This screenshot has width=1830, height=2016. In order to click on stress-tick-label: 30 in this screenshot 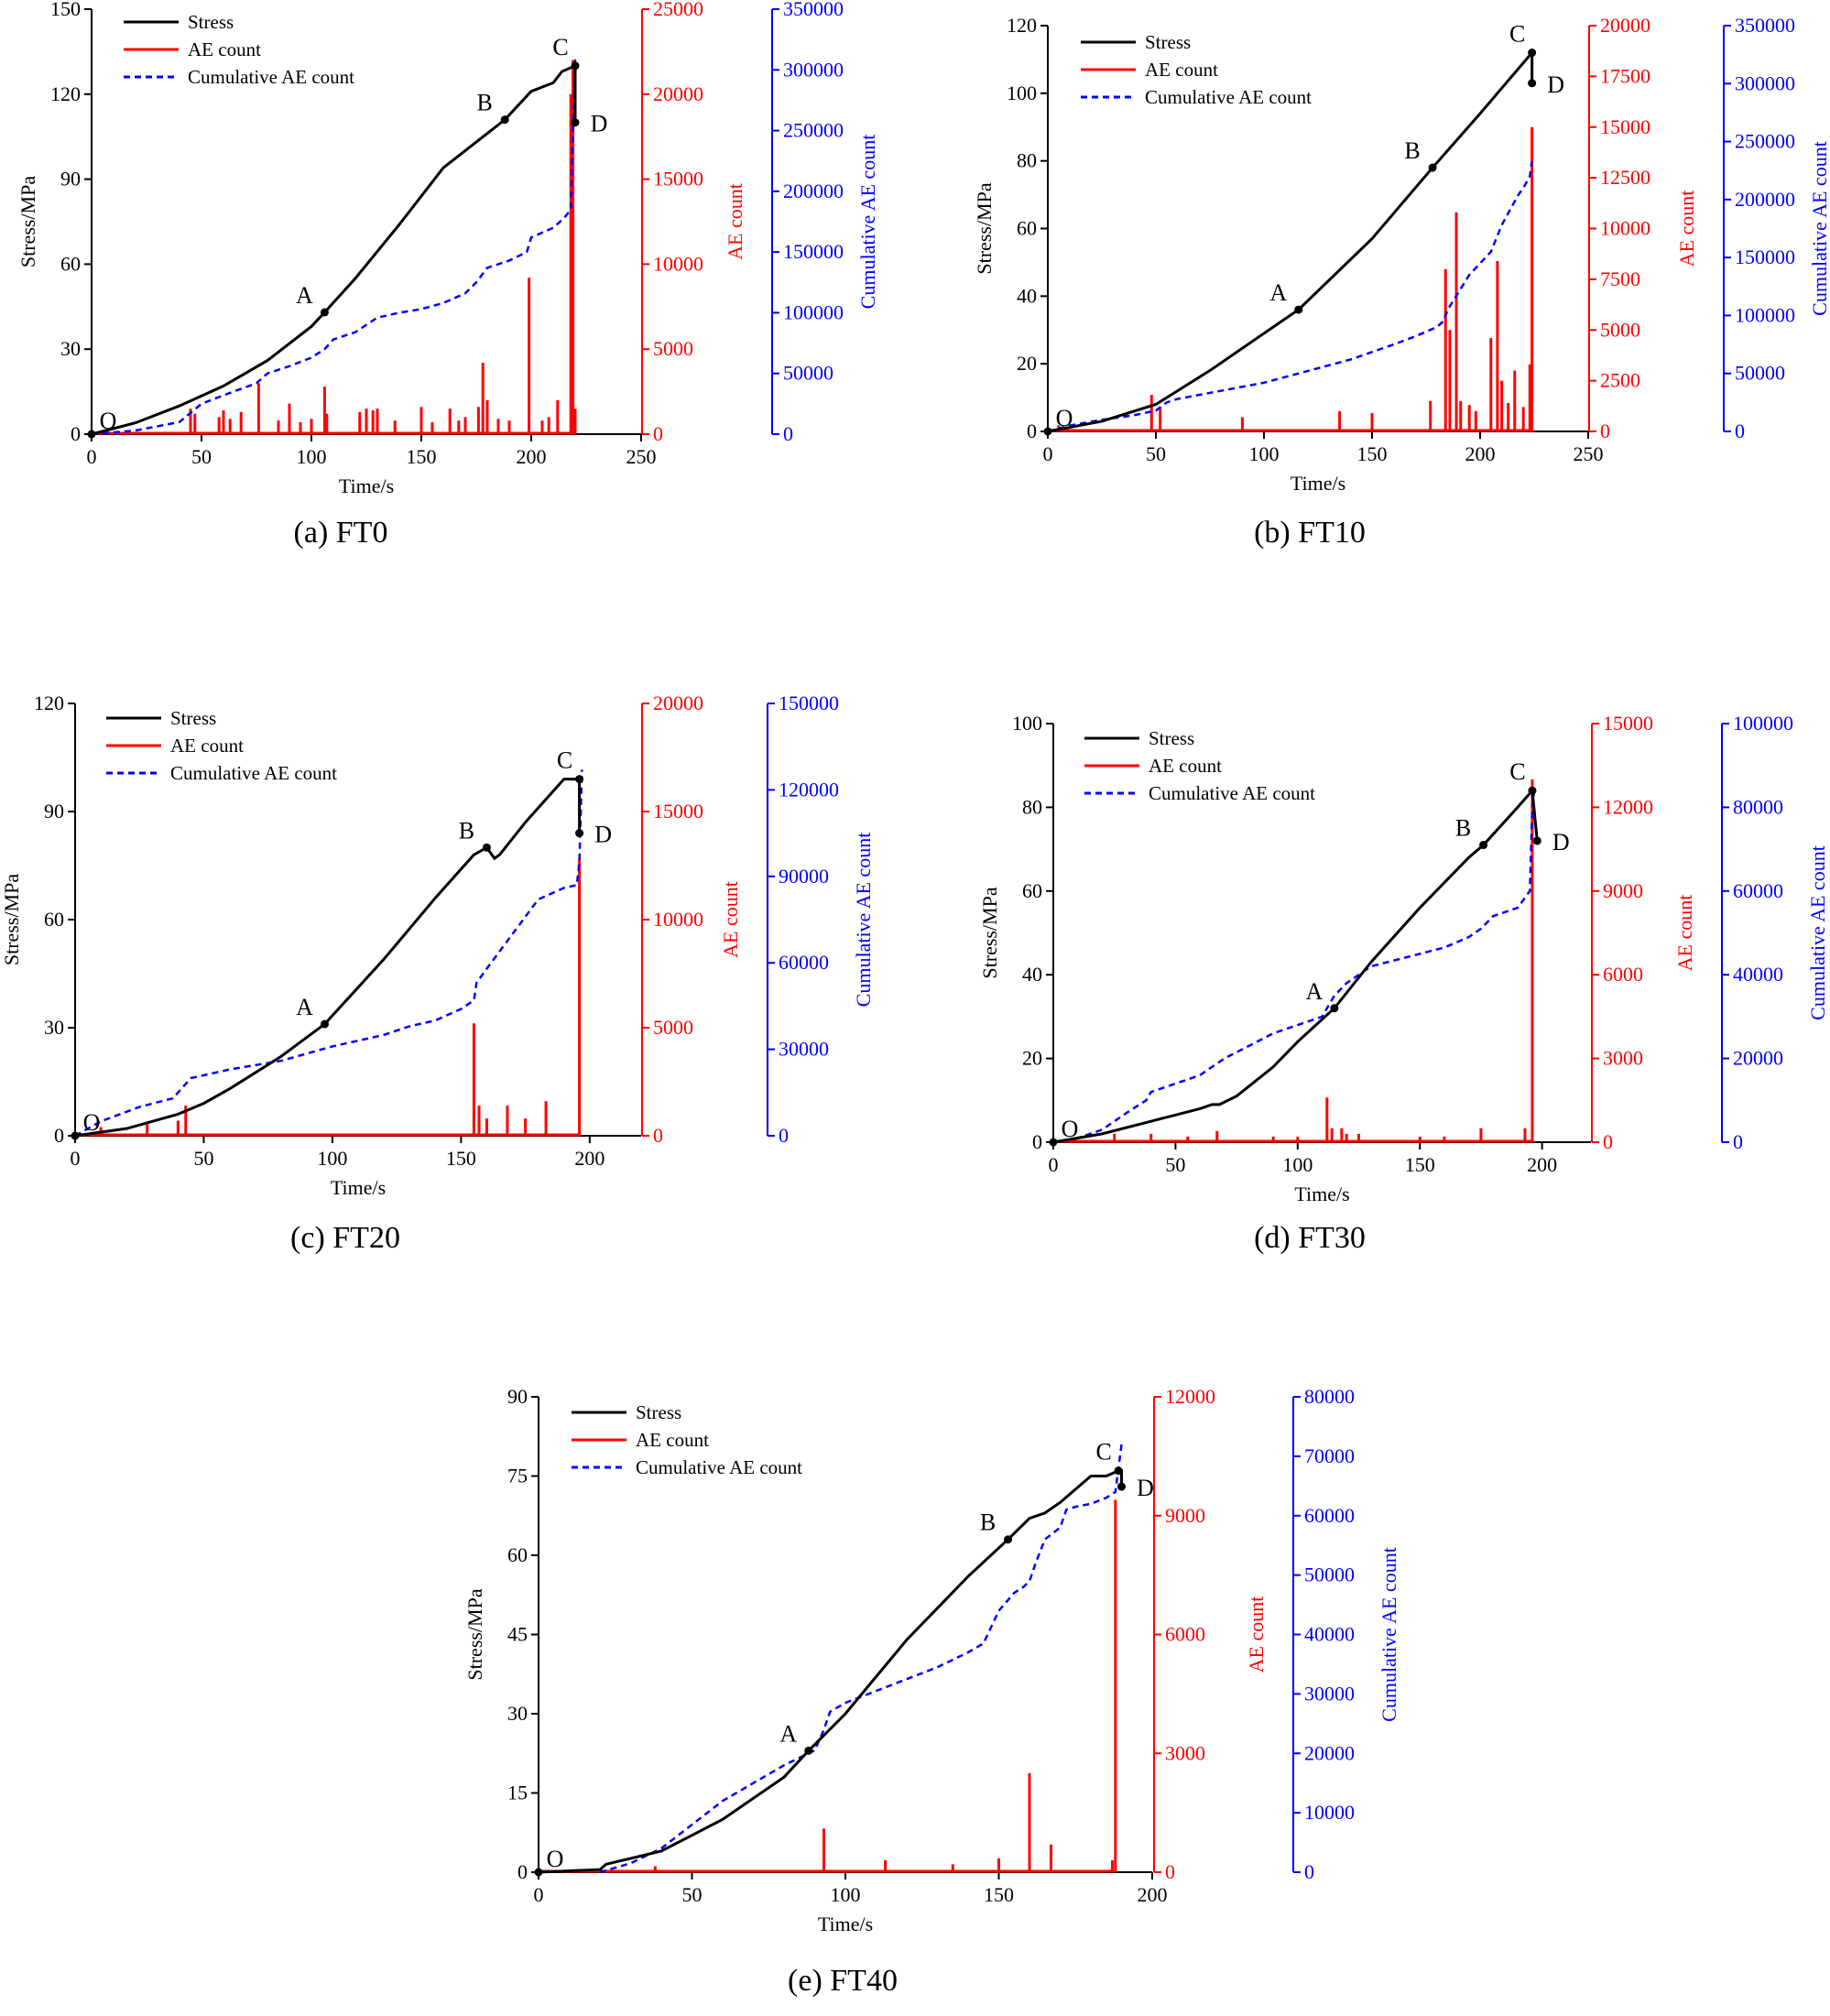, I will do `click(70, 348)`.